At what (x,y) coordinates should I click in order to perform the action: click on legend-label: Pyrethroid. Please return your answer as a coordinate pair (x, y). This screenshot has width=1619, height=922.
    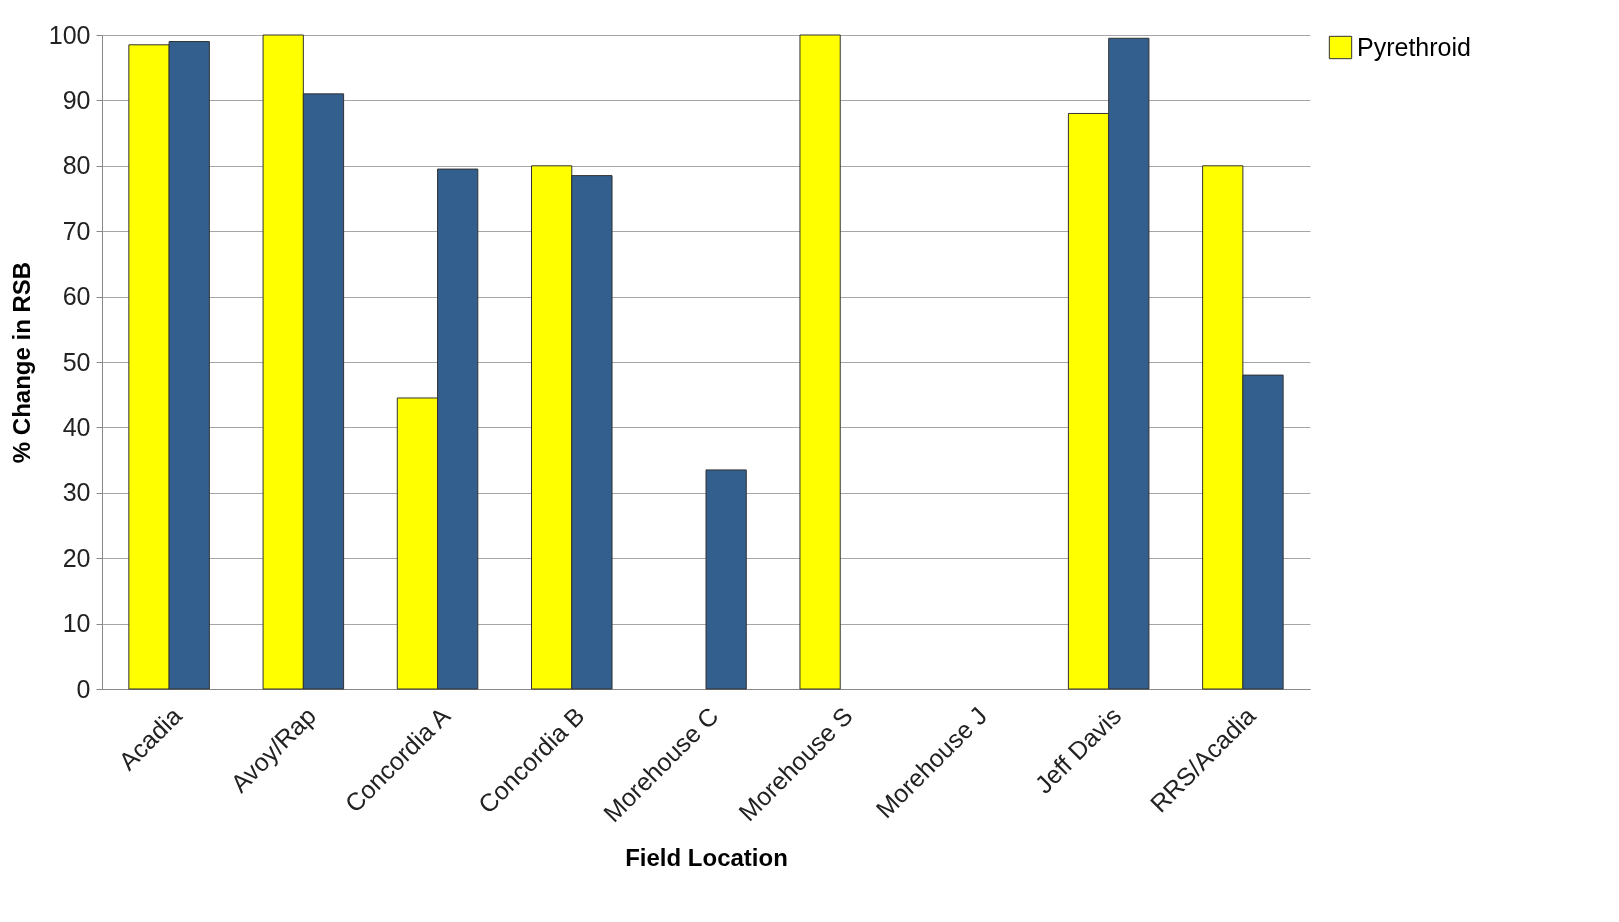
    Looking at the image, I should click on (1414, 46).